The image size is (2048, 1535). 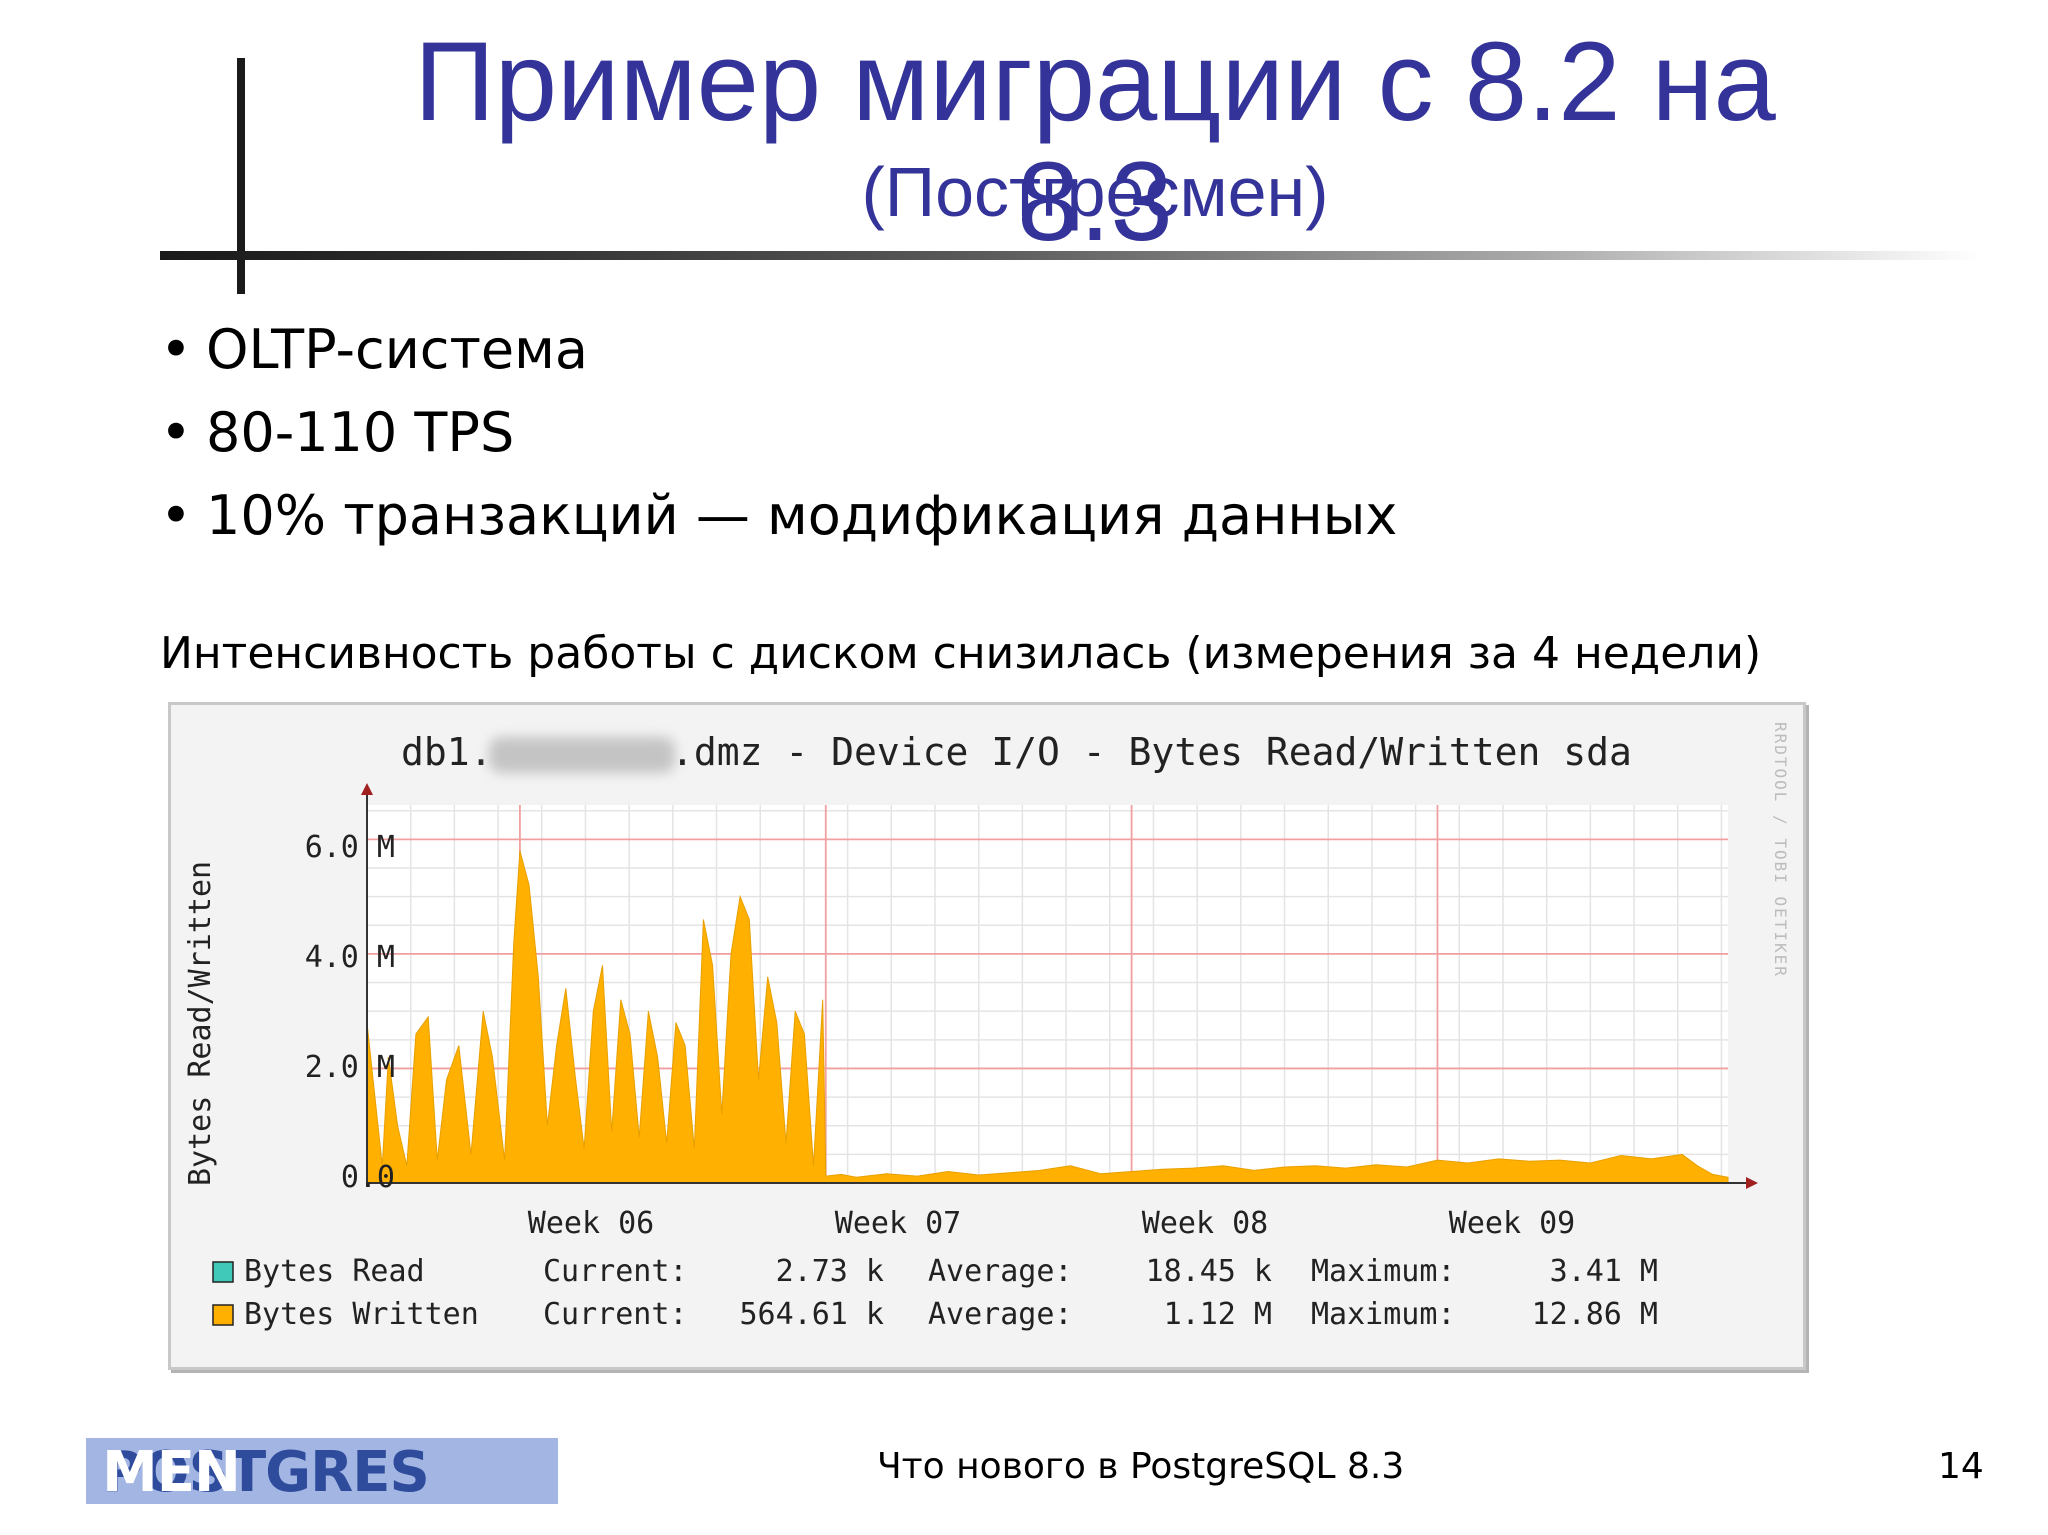 I want to click on legend-maximum-value: 12.86 M, so click(x=1595, y=1314).